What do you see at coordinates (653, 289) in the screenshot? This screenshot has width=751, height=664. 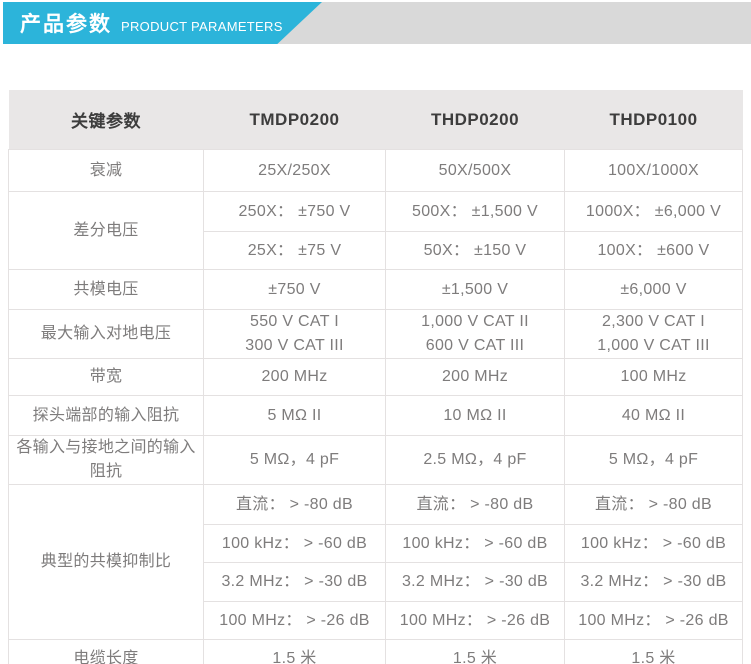 I see `value-cell: ±6,000 V` at bounding box center [653, 289].